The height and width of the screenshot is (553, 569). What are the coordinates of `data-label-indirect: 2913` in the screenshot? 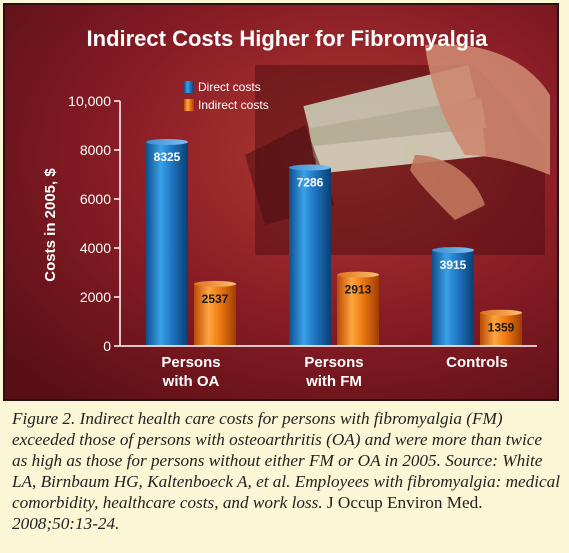 It's located at (358, 290).